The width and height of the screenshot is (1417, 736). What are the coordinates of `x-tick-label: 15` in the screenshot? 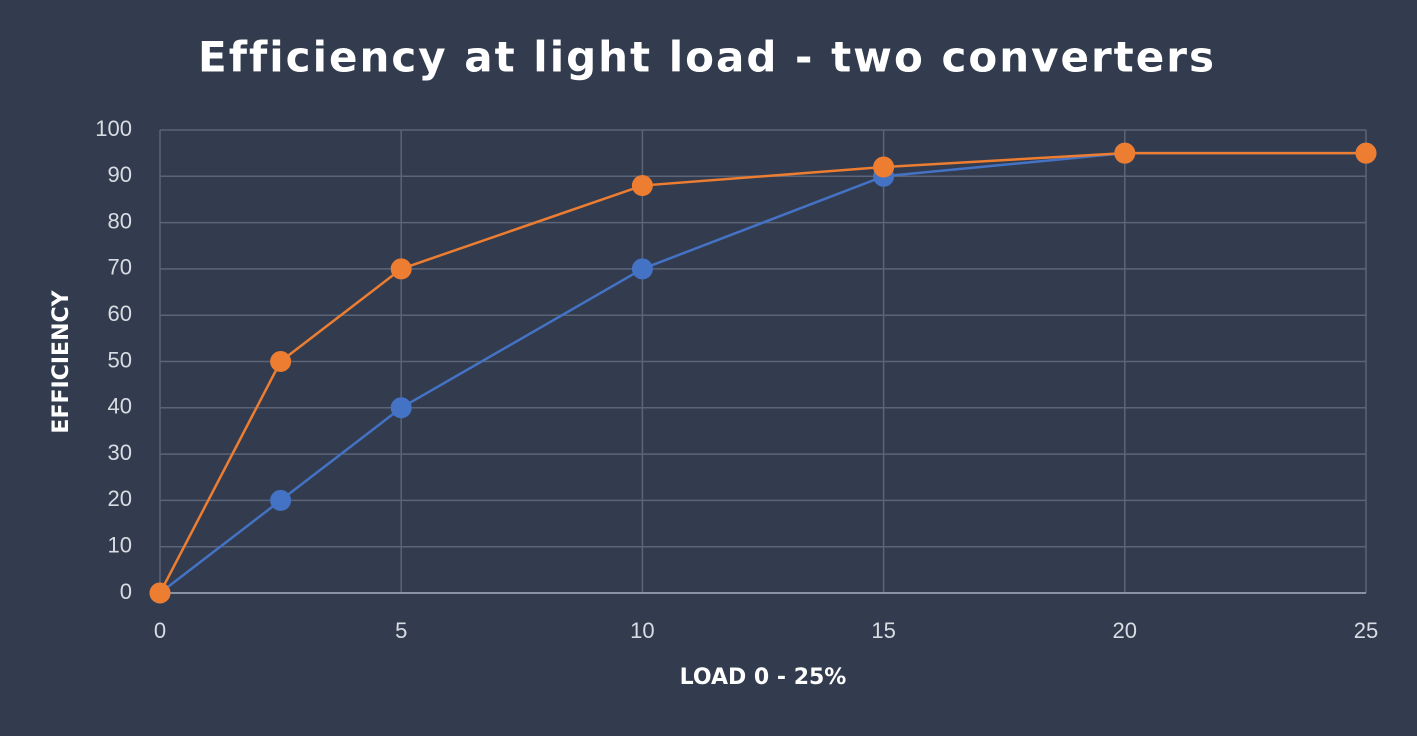 It's located at (883, 630).